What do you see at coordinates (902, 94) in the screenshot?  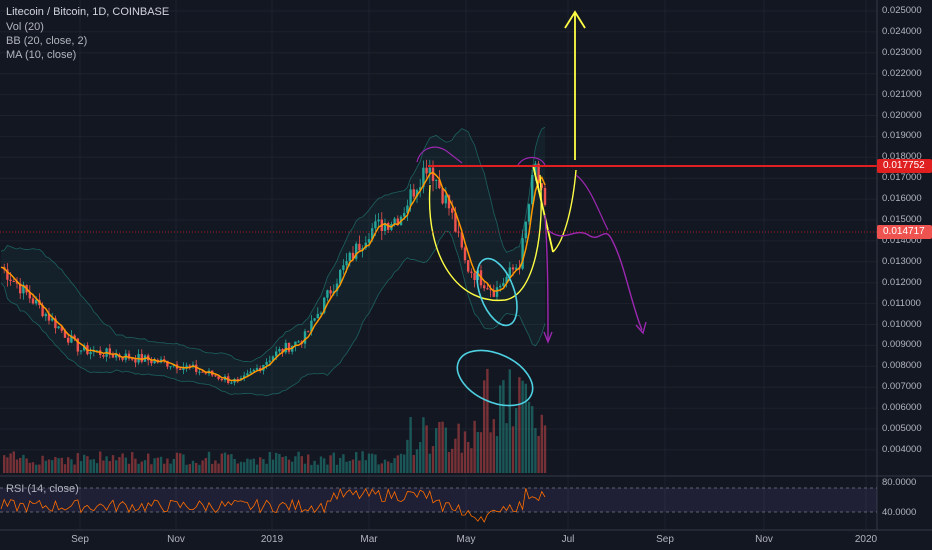 I see `price-axis-tick: 0.021000` at bounding box center [902, 94].